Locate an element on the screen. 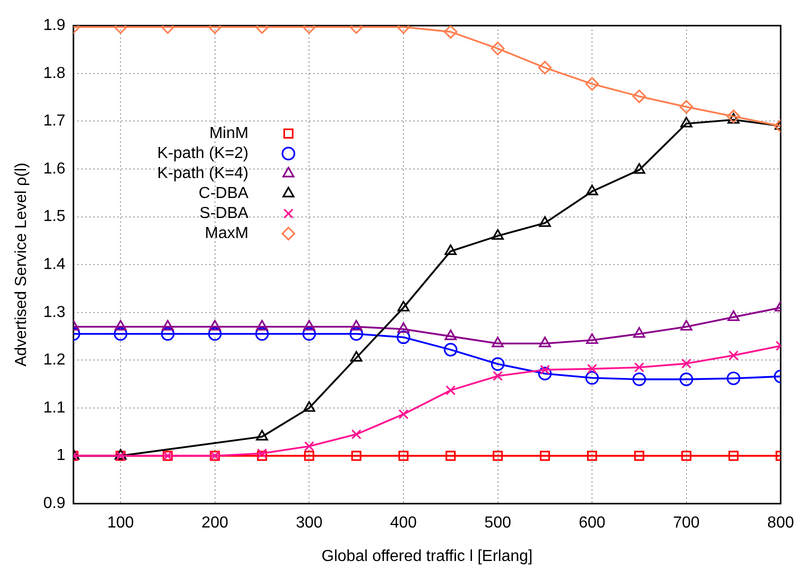 The image size is (812, 578). y-tick-label: 1.5 is located at coordinates (54, 217).